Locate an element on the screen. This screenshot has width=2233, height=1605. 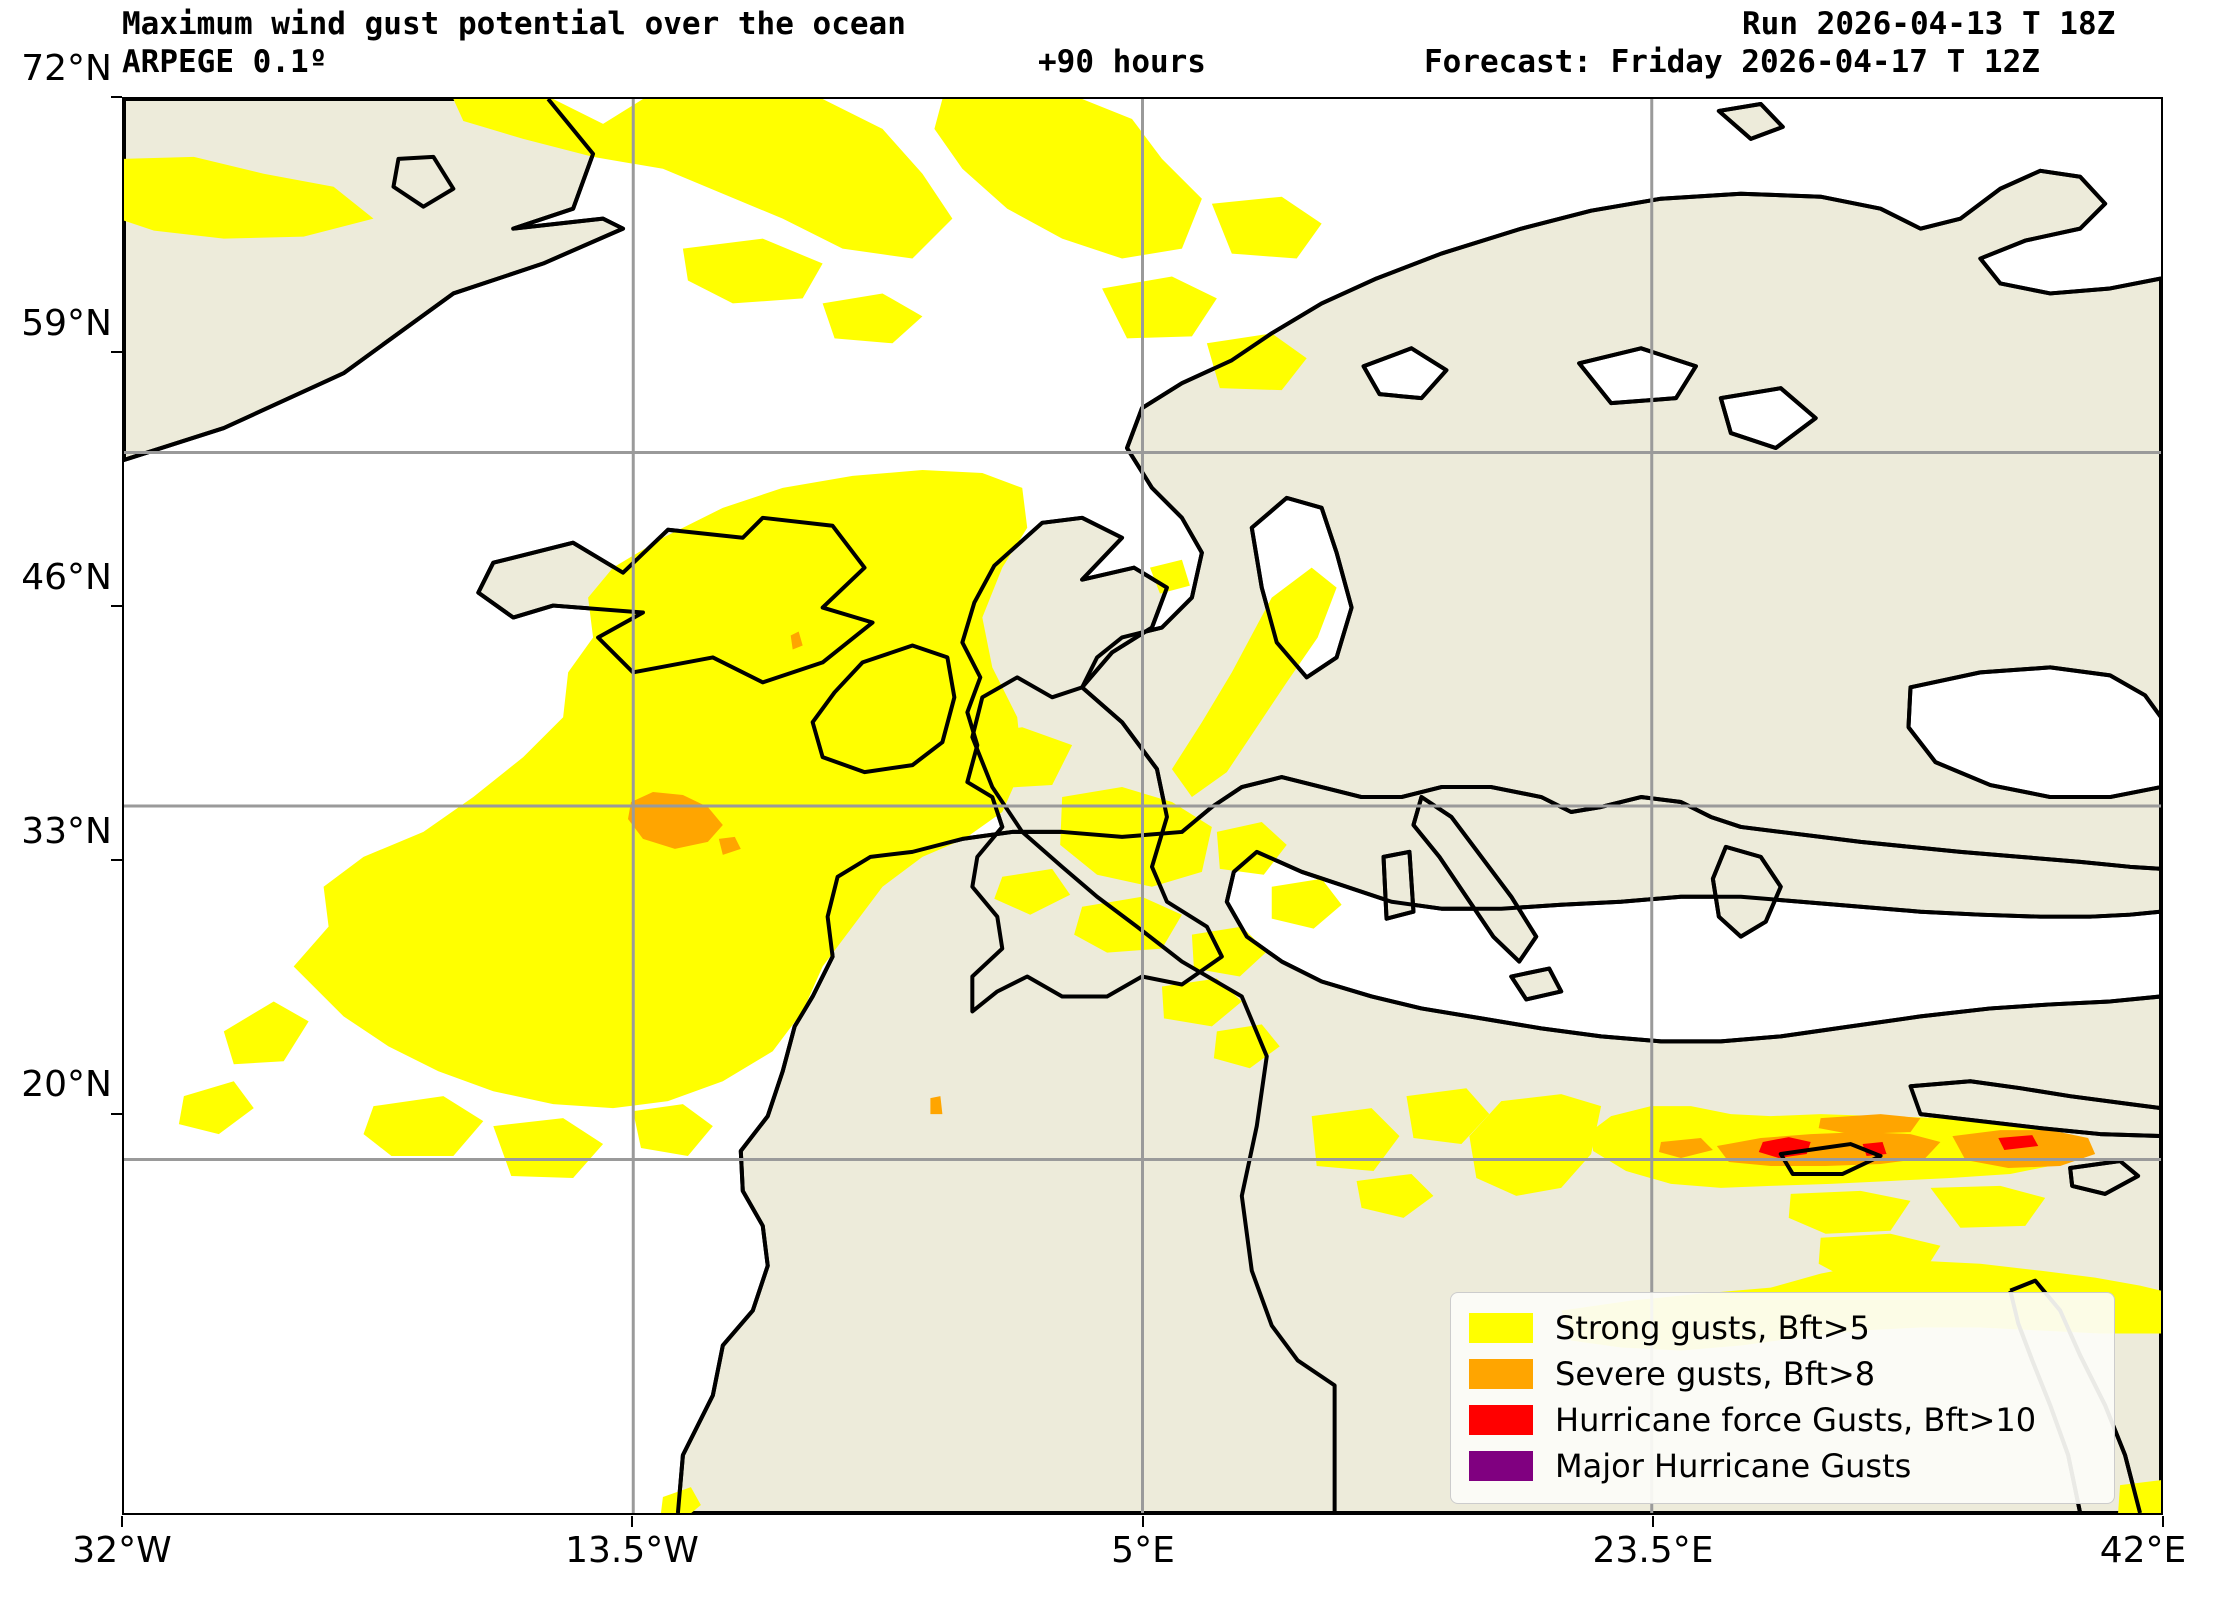
legend-swatch-hurricane is located at coordinates (1501, 1420).